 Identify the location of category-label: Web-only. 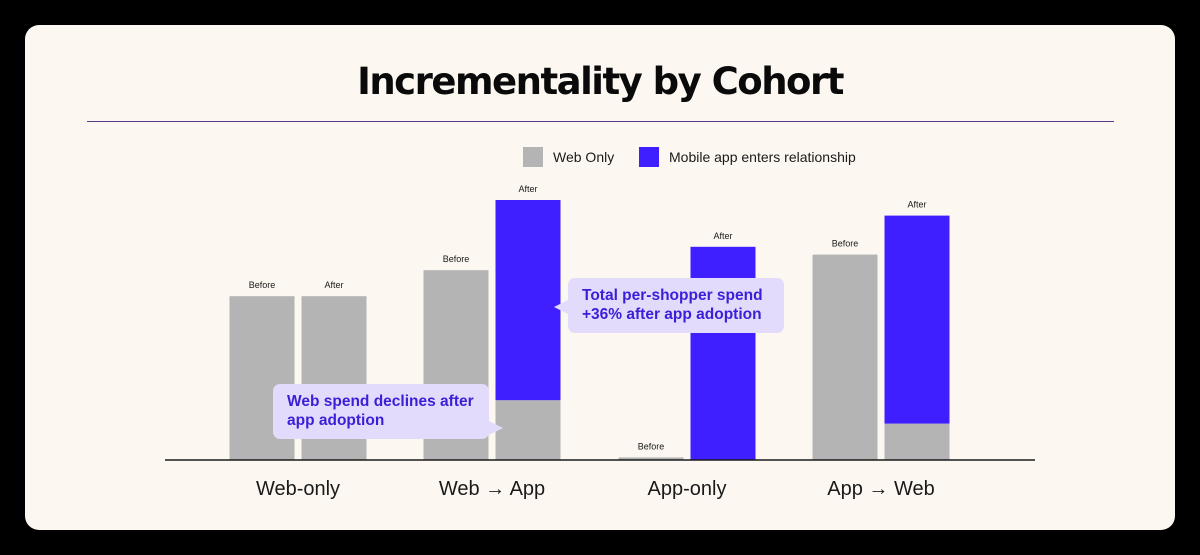
(298, 489).